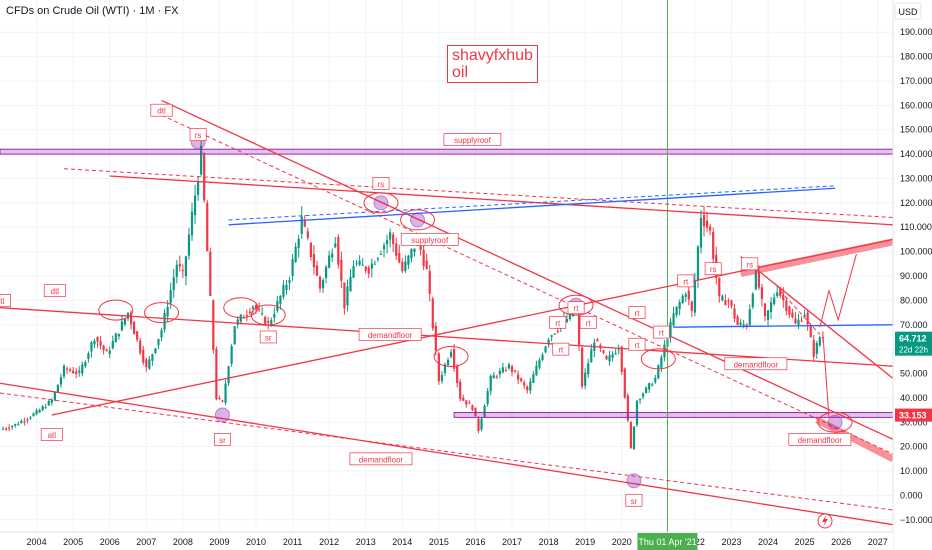  Describe the element at coordinates (911, 495) in the screenshot. I see `y-tick-label: 0.000` at that location.